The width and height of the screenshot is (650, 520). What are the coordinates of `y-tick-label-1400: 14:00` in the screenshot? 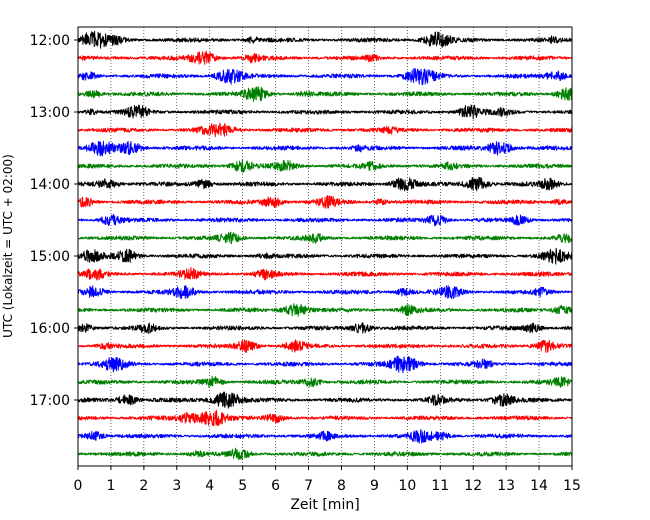 It's located at (50, 185).